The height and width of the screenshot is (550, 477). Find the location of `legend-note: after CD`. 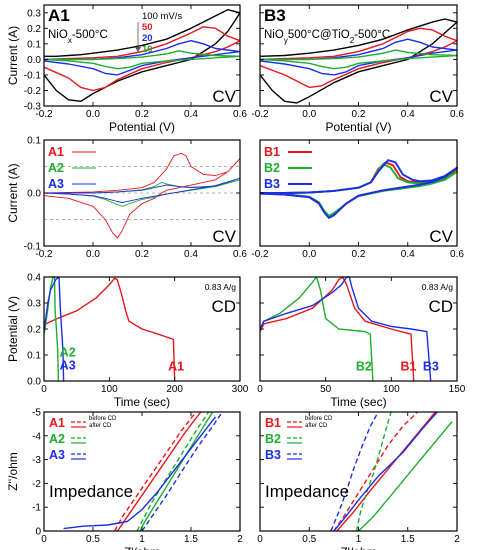

legend-note: after CD is located at coordinates (316, 426).